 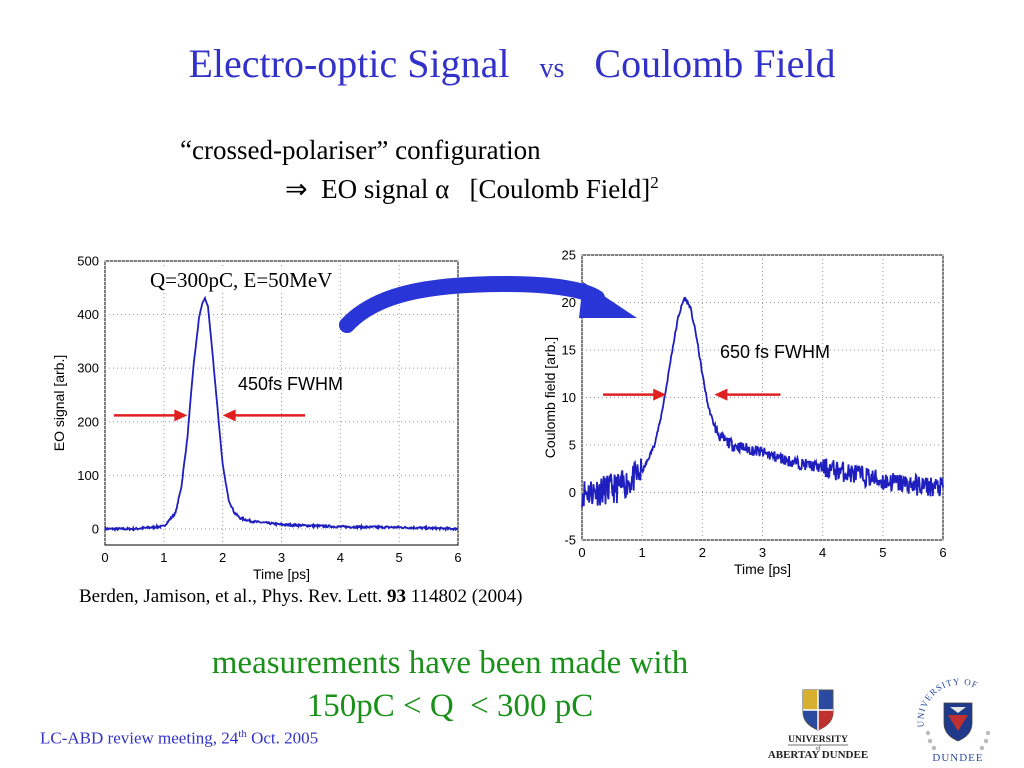 What do you see at coordinates (818, 740) in the screenshot?
I see `abertay-logo-line1: UNIVERSITY` at bounding box center [818, 740].